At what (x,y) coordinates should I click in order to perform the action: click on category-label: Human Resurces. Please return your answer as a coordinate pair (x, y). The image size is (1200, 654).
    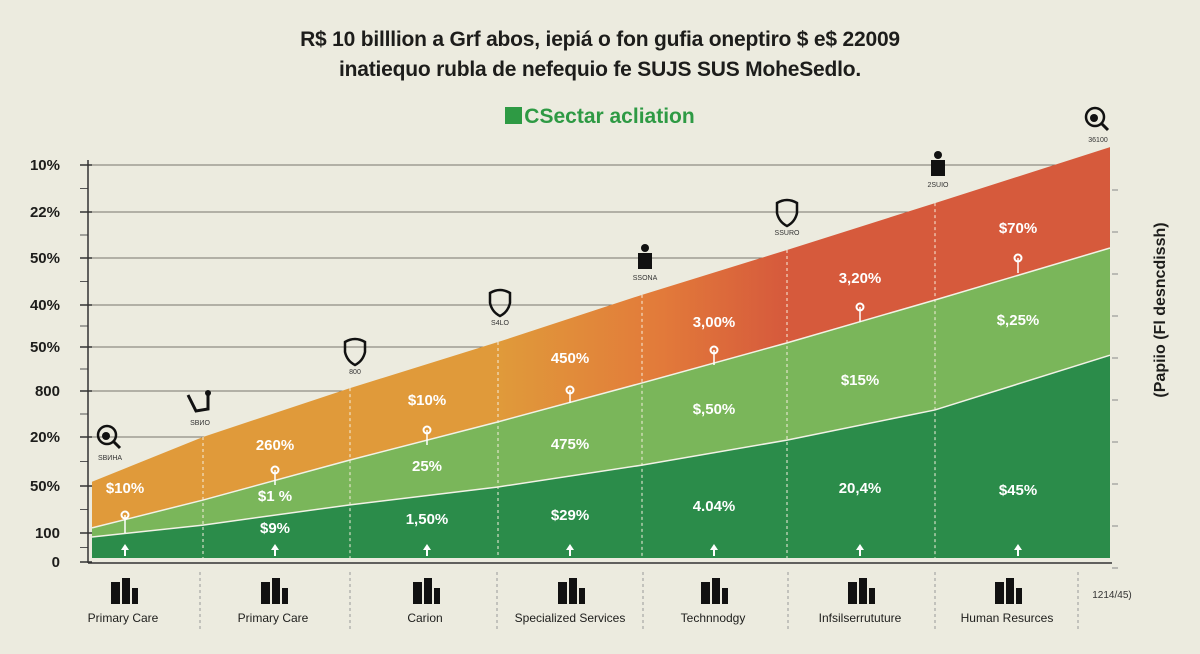
    Looking at the image, I should click on (1007, 618).